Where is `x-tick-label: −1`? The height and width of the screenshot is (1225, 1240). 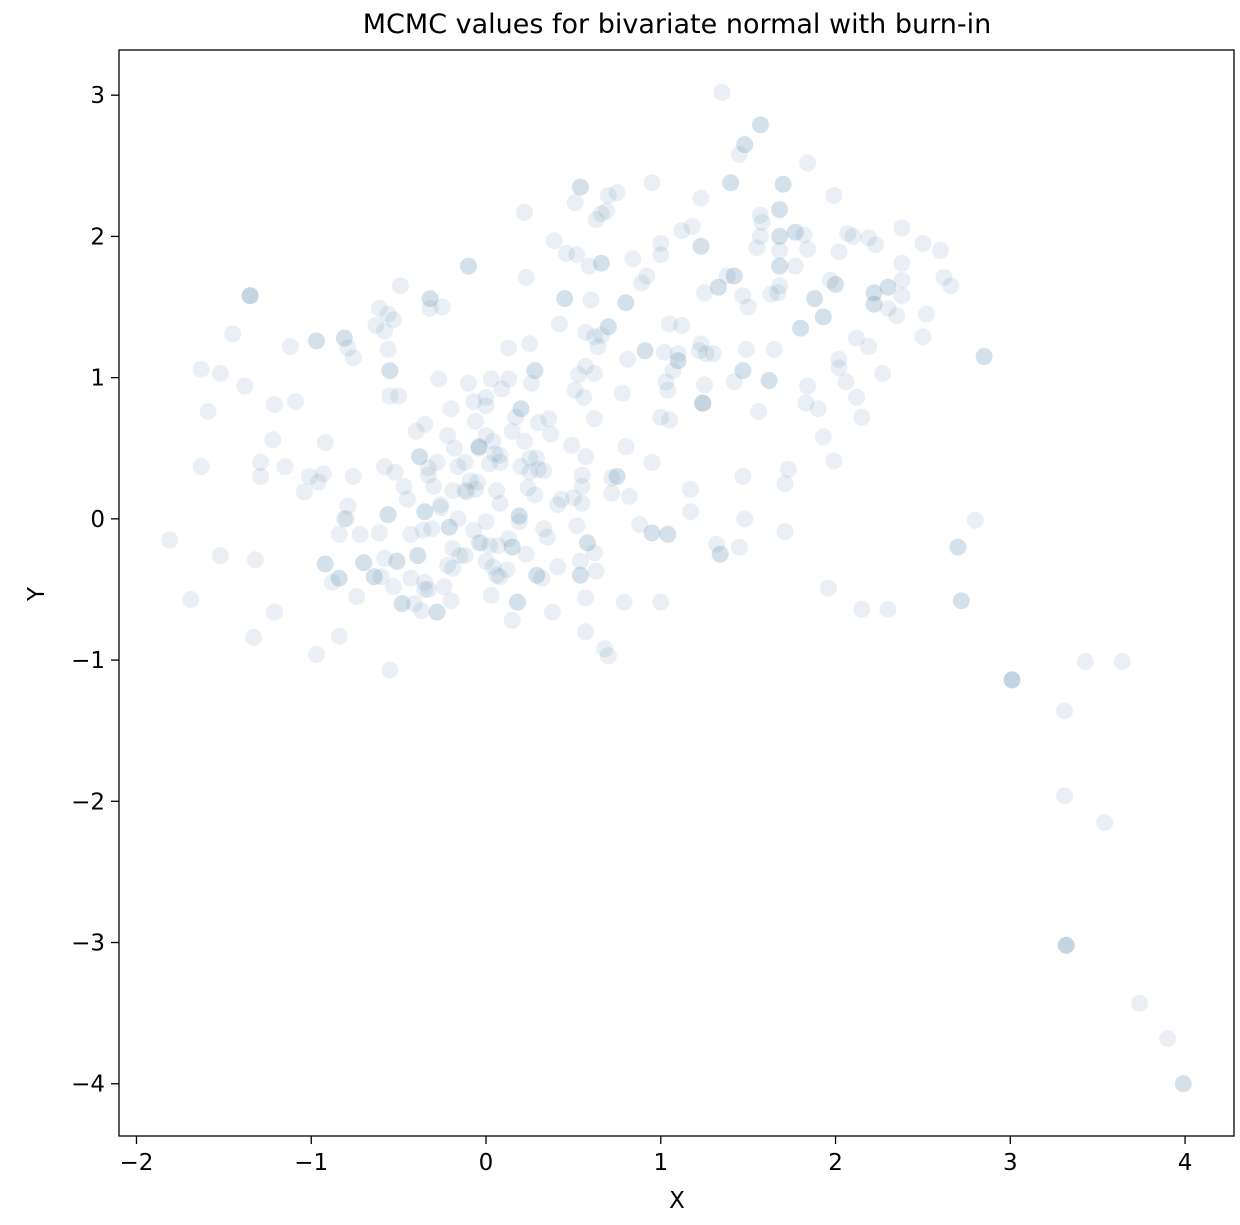
x-tick-label: −1 is located at coordinates (311, 1163).